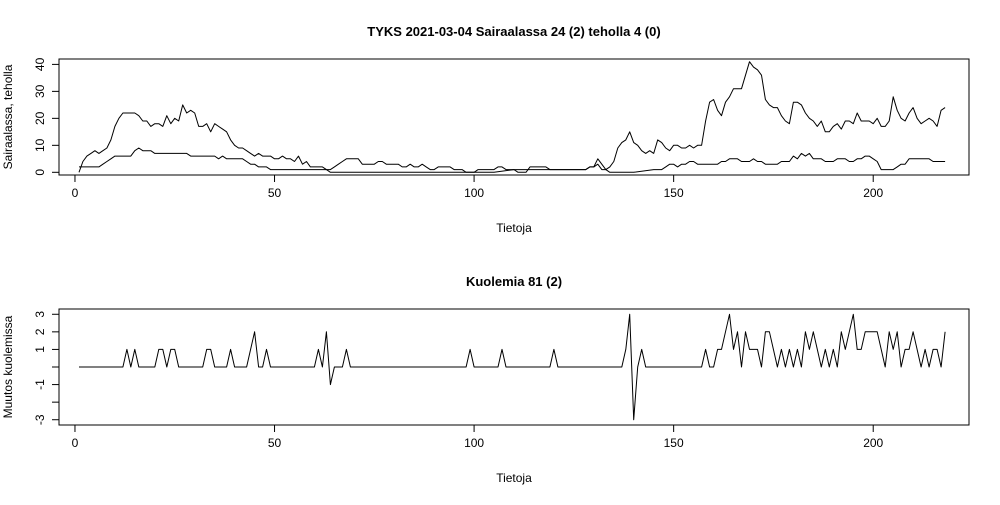 This screenshot has width=1000, height=505. I want to click on hospital-y-tick-label: 0, so click(40, 172).